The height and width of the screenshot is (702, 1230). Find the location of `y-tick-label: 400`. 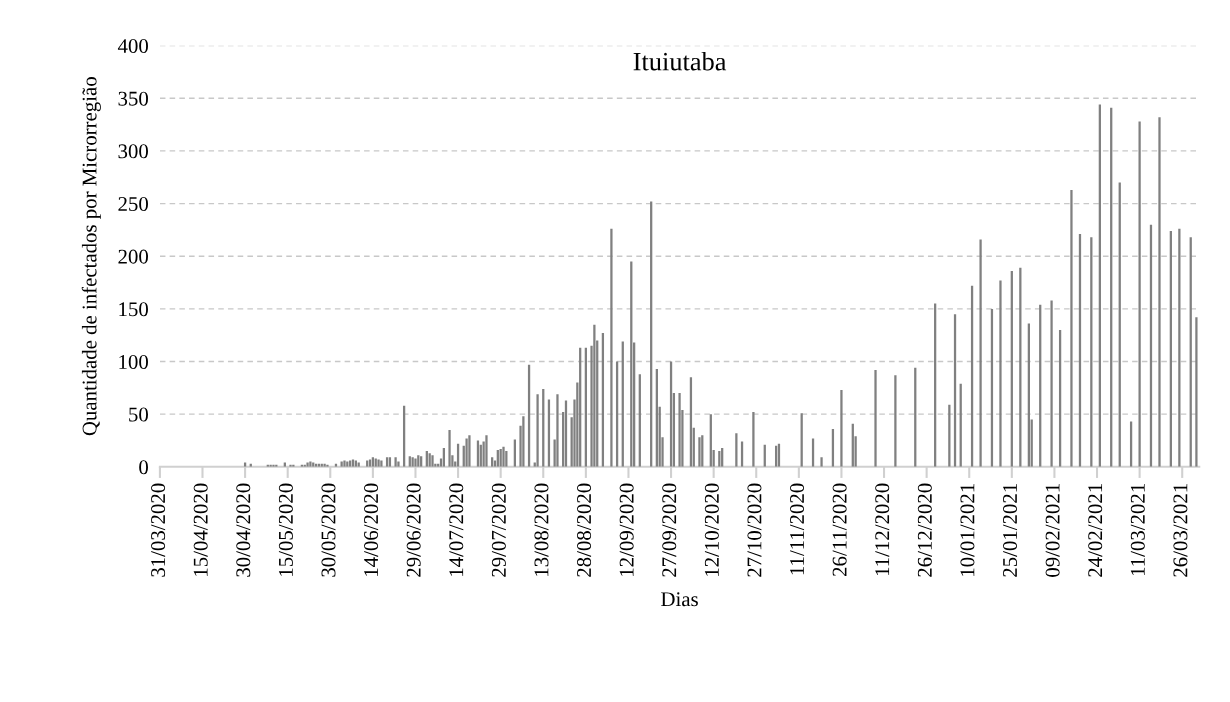

y-tick-label: 400 is located at coordinates (132, 46).